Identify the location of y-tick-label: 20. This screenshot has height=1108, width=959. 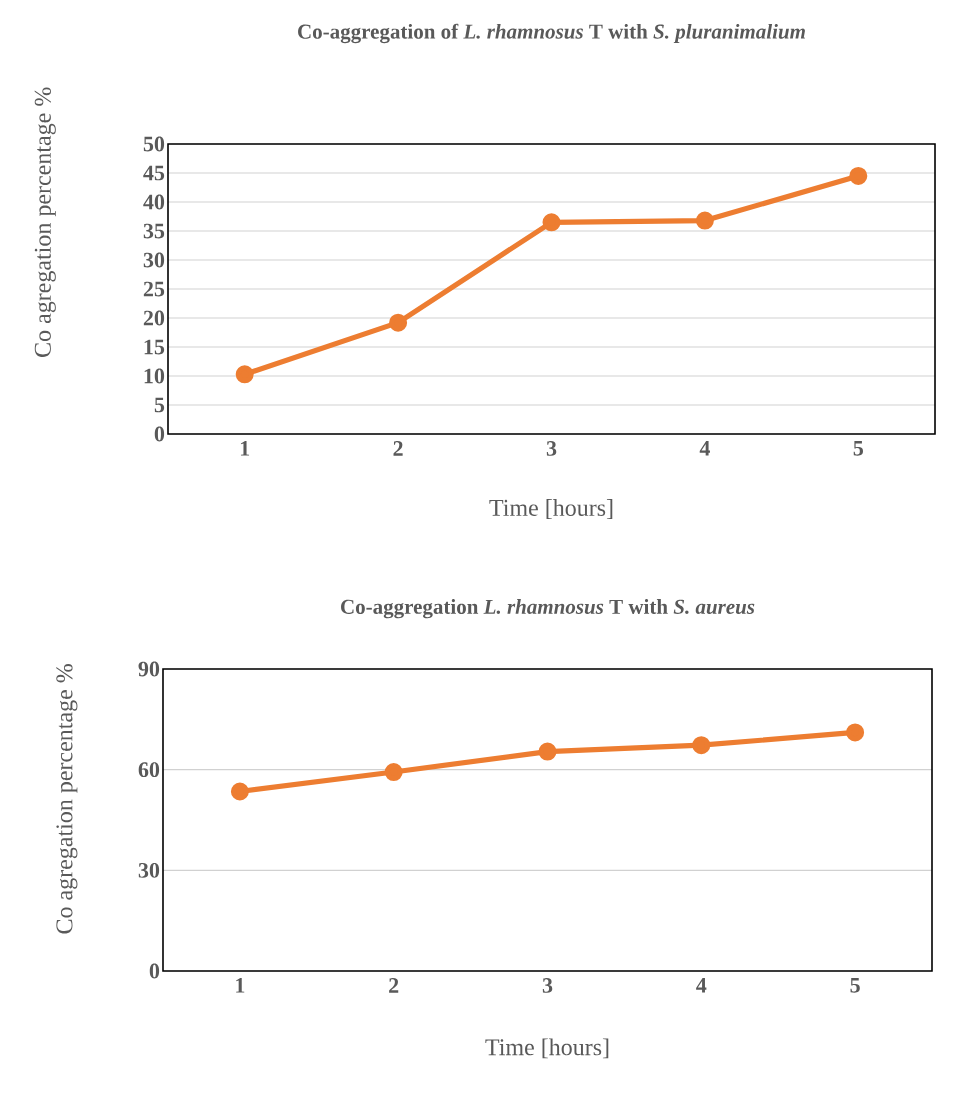
(154, 318).